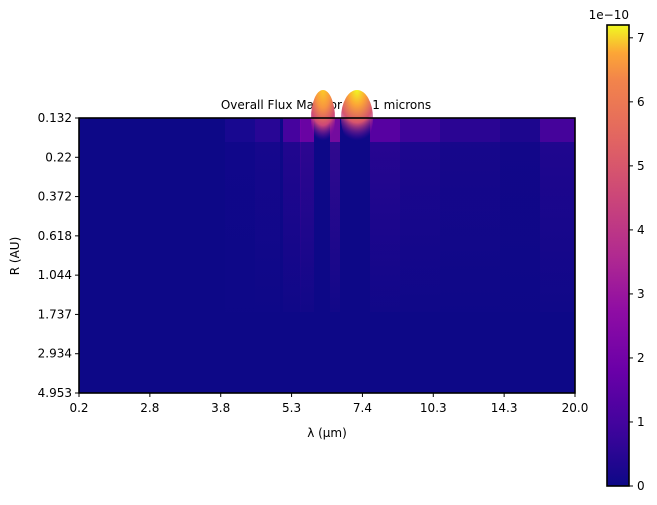 The image size is (657, 505). I want to click on x-tick-label: 3.8, so click(220, 408).